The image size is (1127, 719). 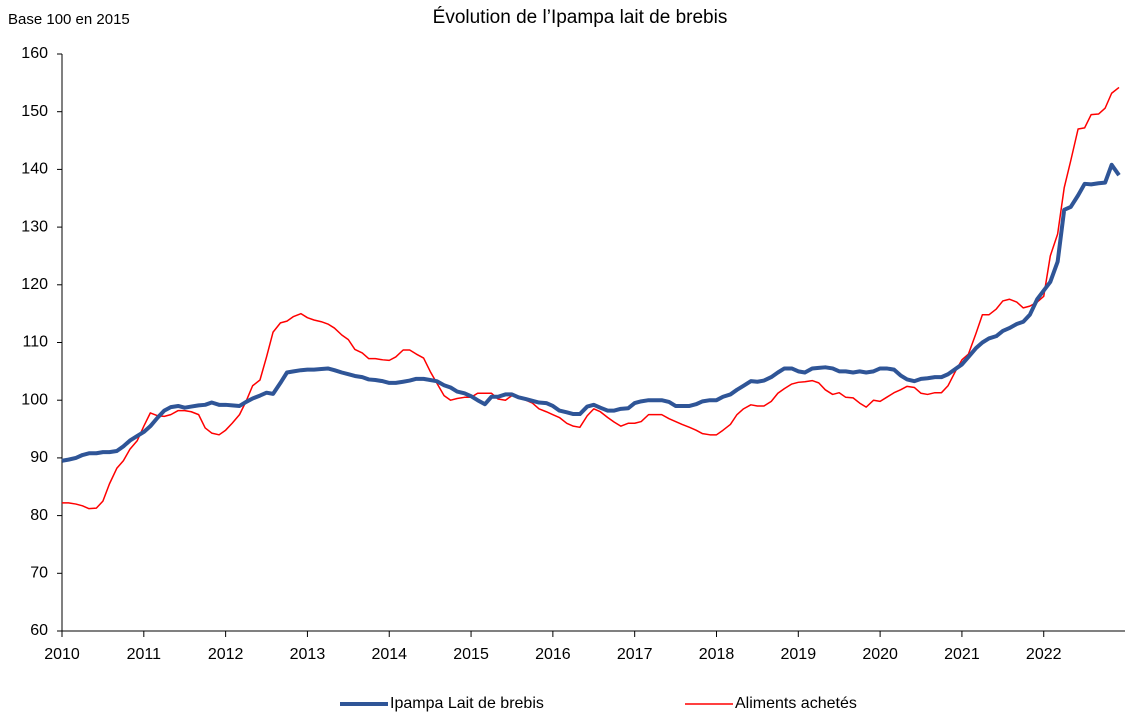 What do you see at coordinates (35, 342) in the screenshot?
I see `y-tick-label: 110` at bounding box center [35, 342].